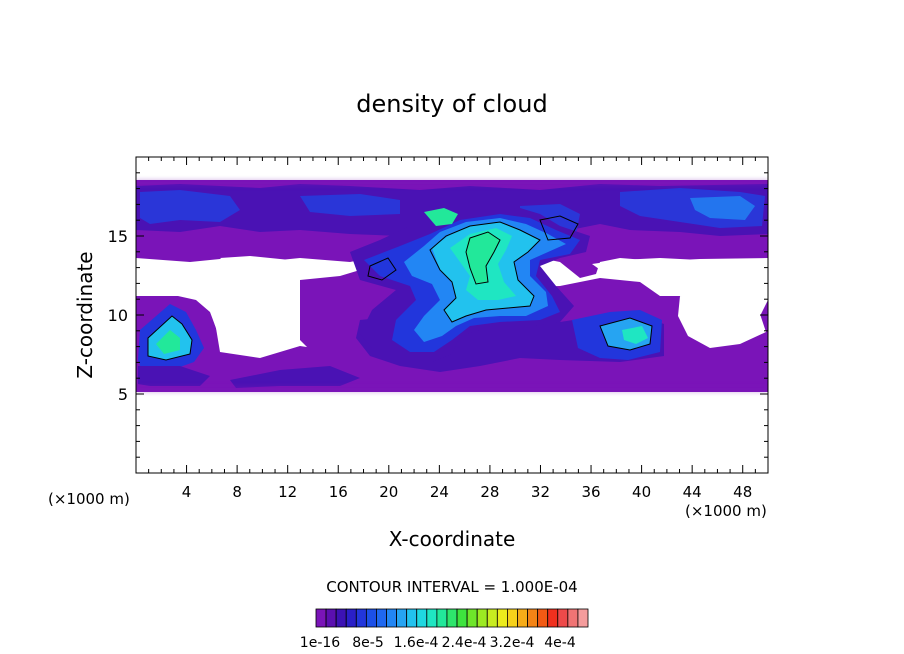 This screenshot has height=654, width=904. Describe the element at coordinates (295, 377) in the screenshot. I see `lower-band-indigo-bottom` at that location.